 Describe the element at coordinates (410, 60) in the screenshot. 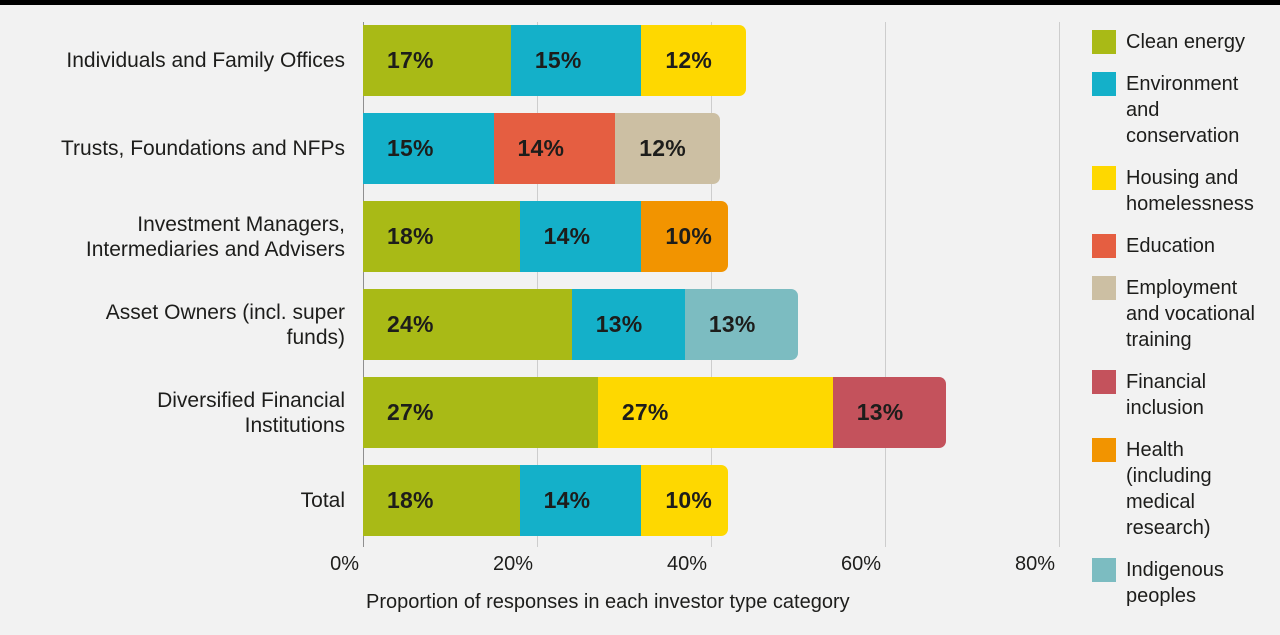

I see `segment-value-label: 17%` at that location.